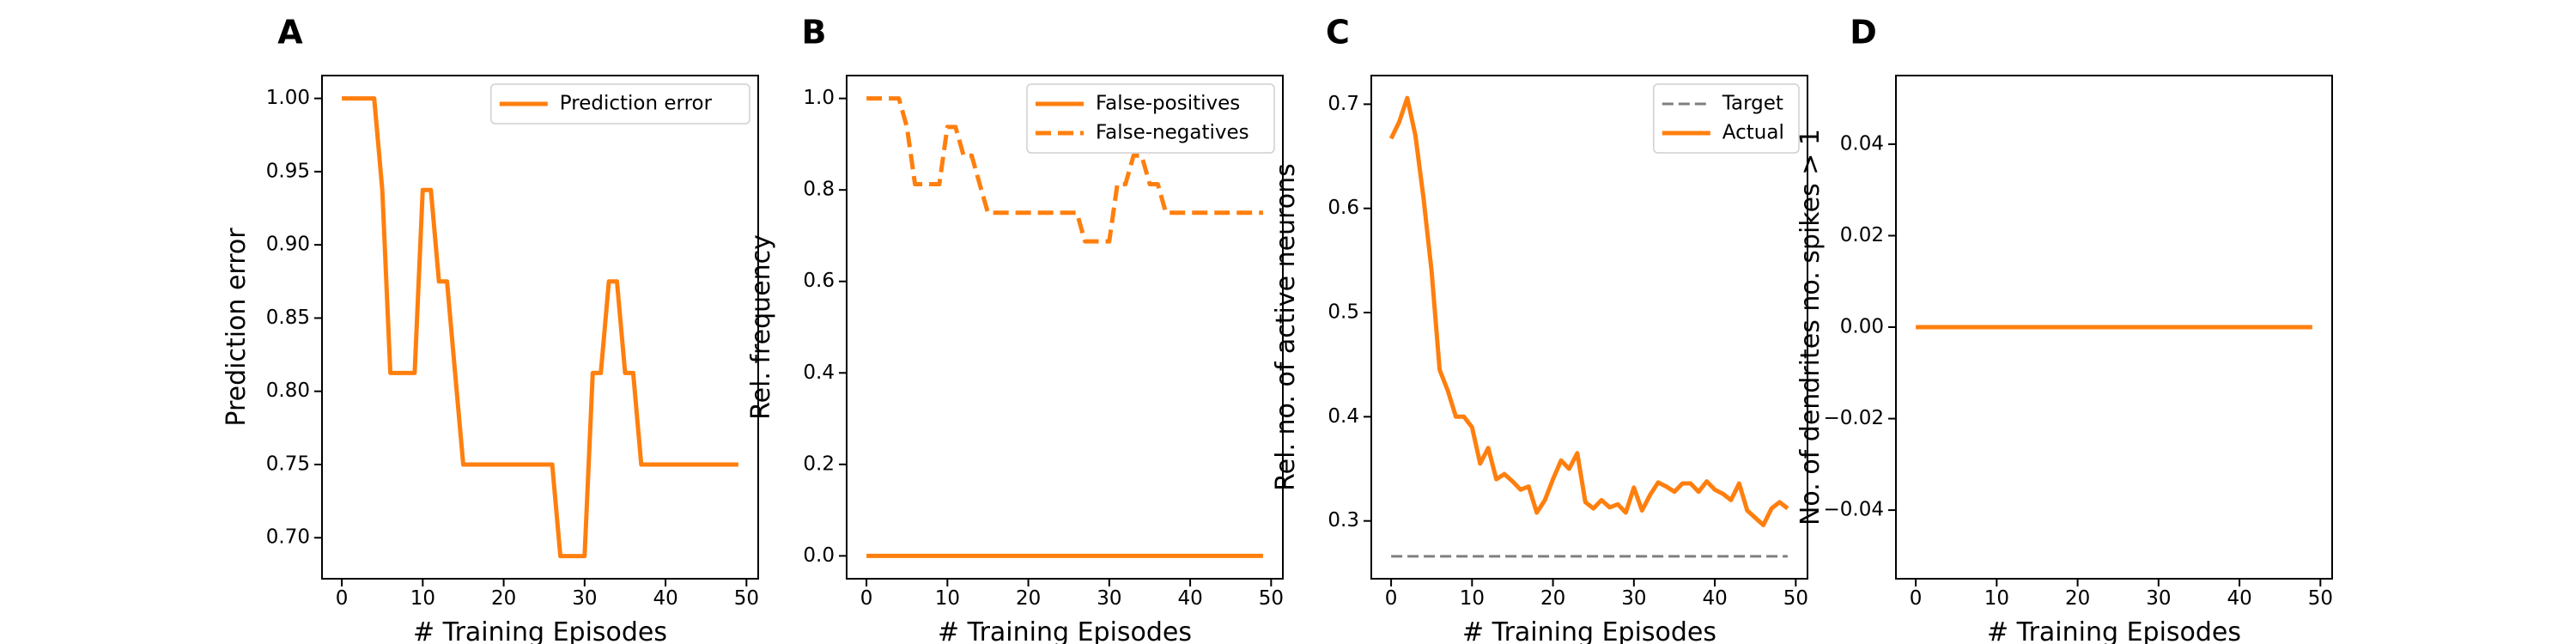 The height and width of the screenshot is (644, 2576). Describe the element at coordinates (819, 555) in the screenshot. I see `y-tick-label: 0.0` at that location.